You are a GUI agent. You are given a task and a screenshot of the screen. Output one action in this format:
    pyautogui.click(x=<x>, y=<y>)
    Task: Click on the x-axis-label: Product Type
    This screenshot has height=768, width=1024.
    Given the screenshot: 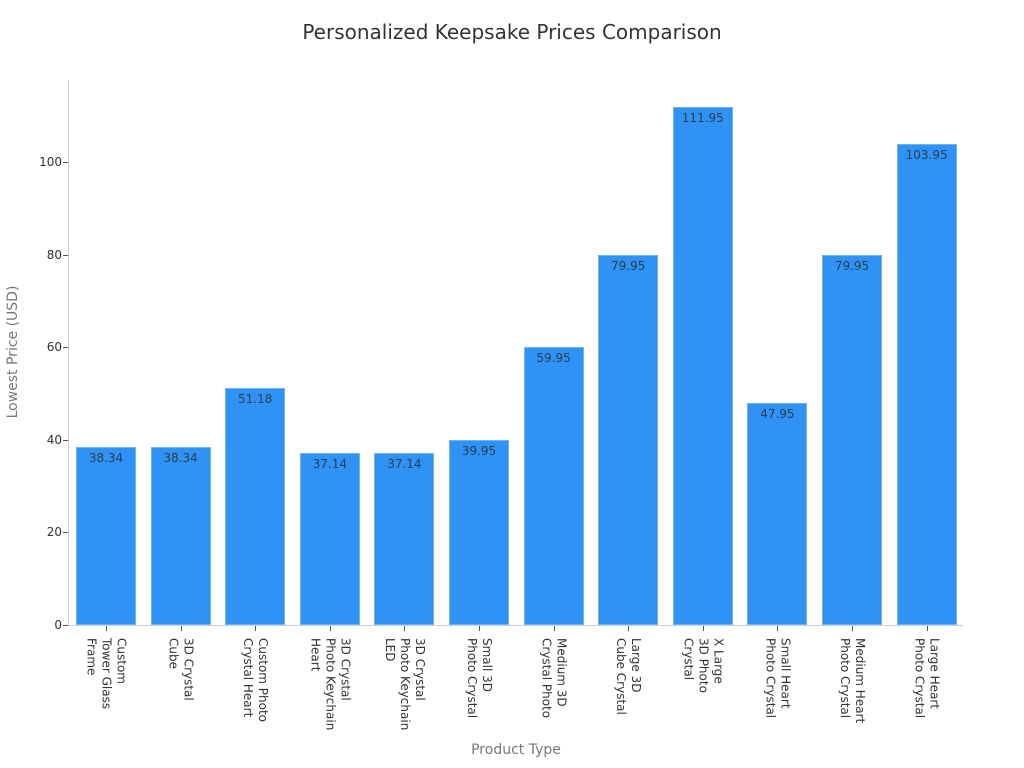 What is the action you would take?
    pyautogui.click(x=516, y=750)
    